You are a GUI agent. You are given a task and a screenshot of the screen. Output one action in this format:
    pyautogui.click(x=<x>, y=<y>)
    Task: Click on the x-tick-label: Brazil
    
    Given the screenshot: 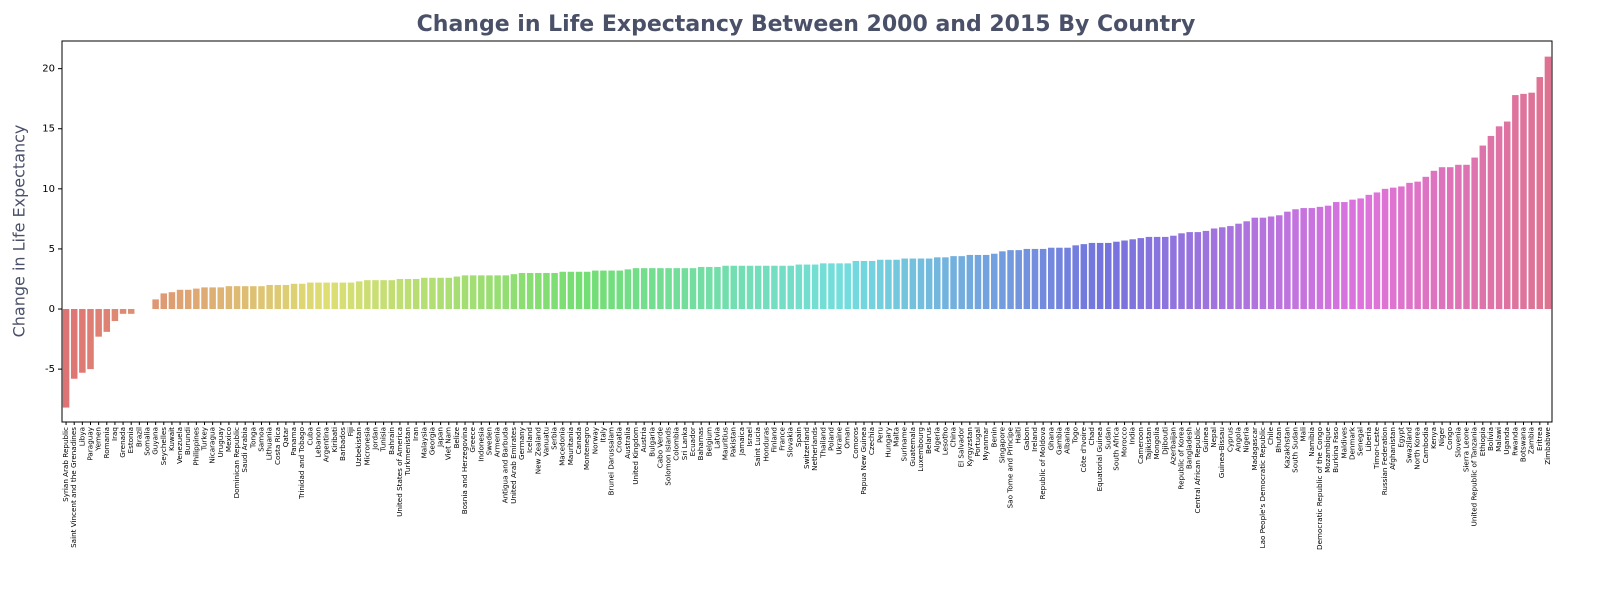 What is the action you would take?
    pyautogui.click(x=138, y=437)
    